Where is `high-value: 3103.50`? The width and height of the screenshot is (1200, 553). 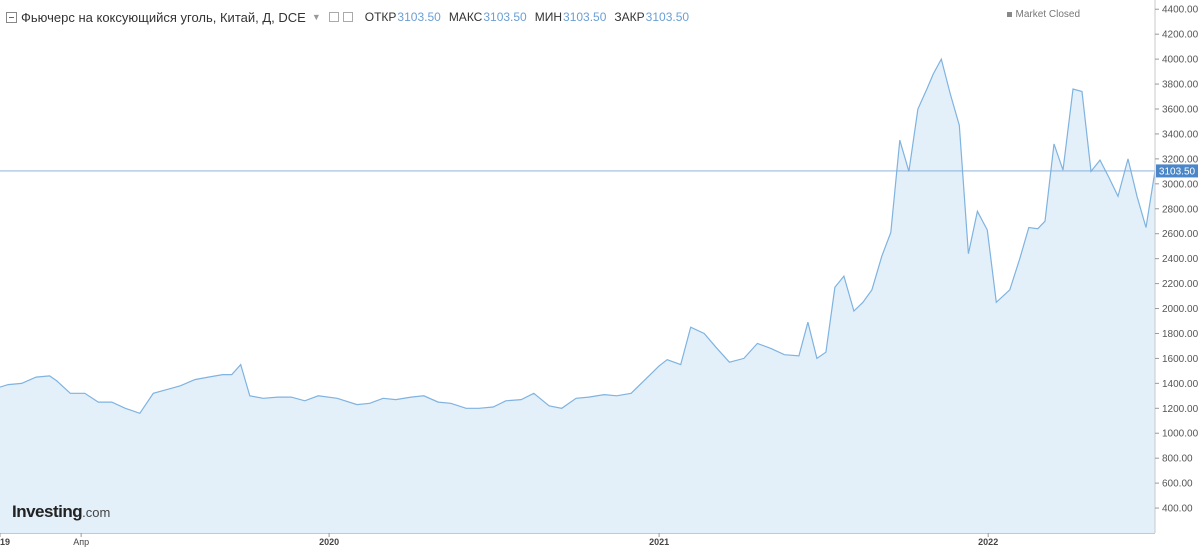 high-value: 3103.50 is located at coordinates (505, 17).